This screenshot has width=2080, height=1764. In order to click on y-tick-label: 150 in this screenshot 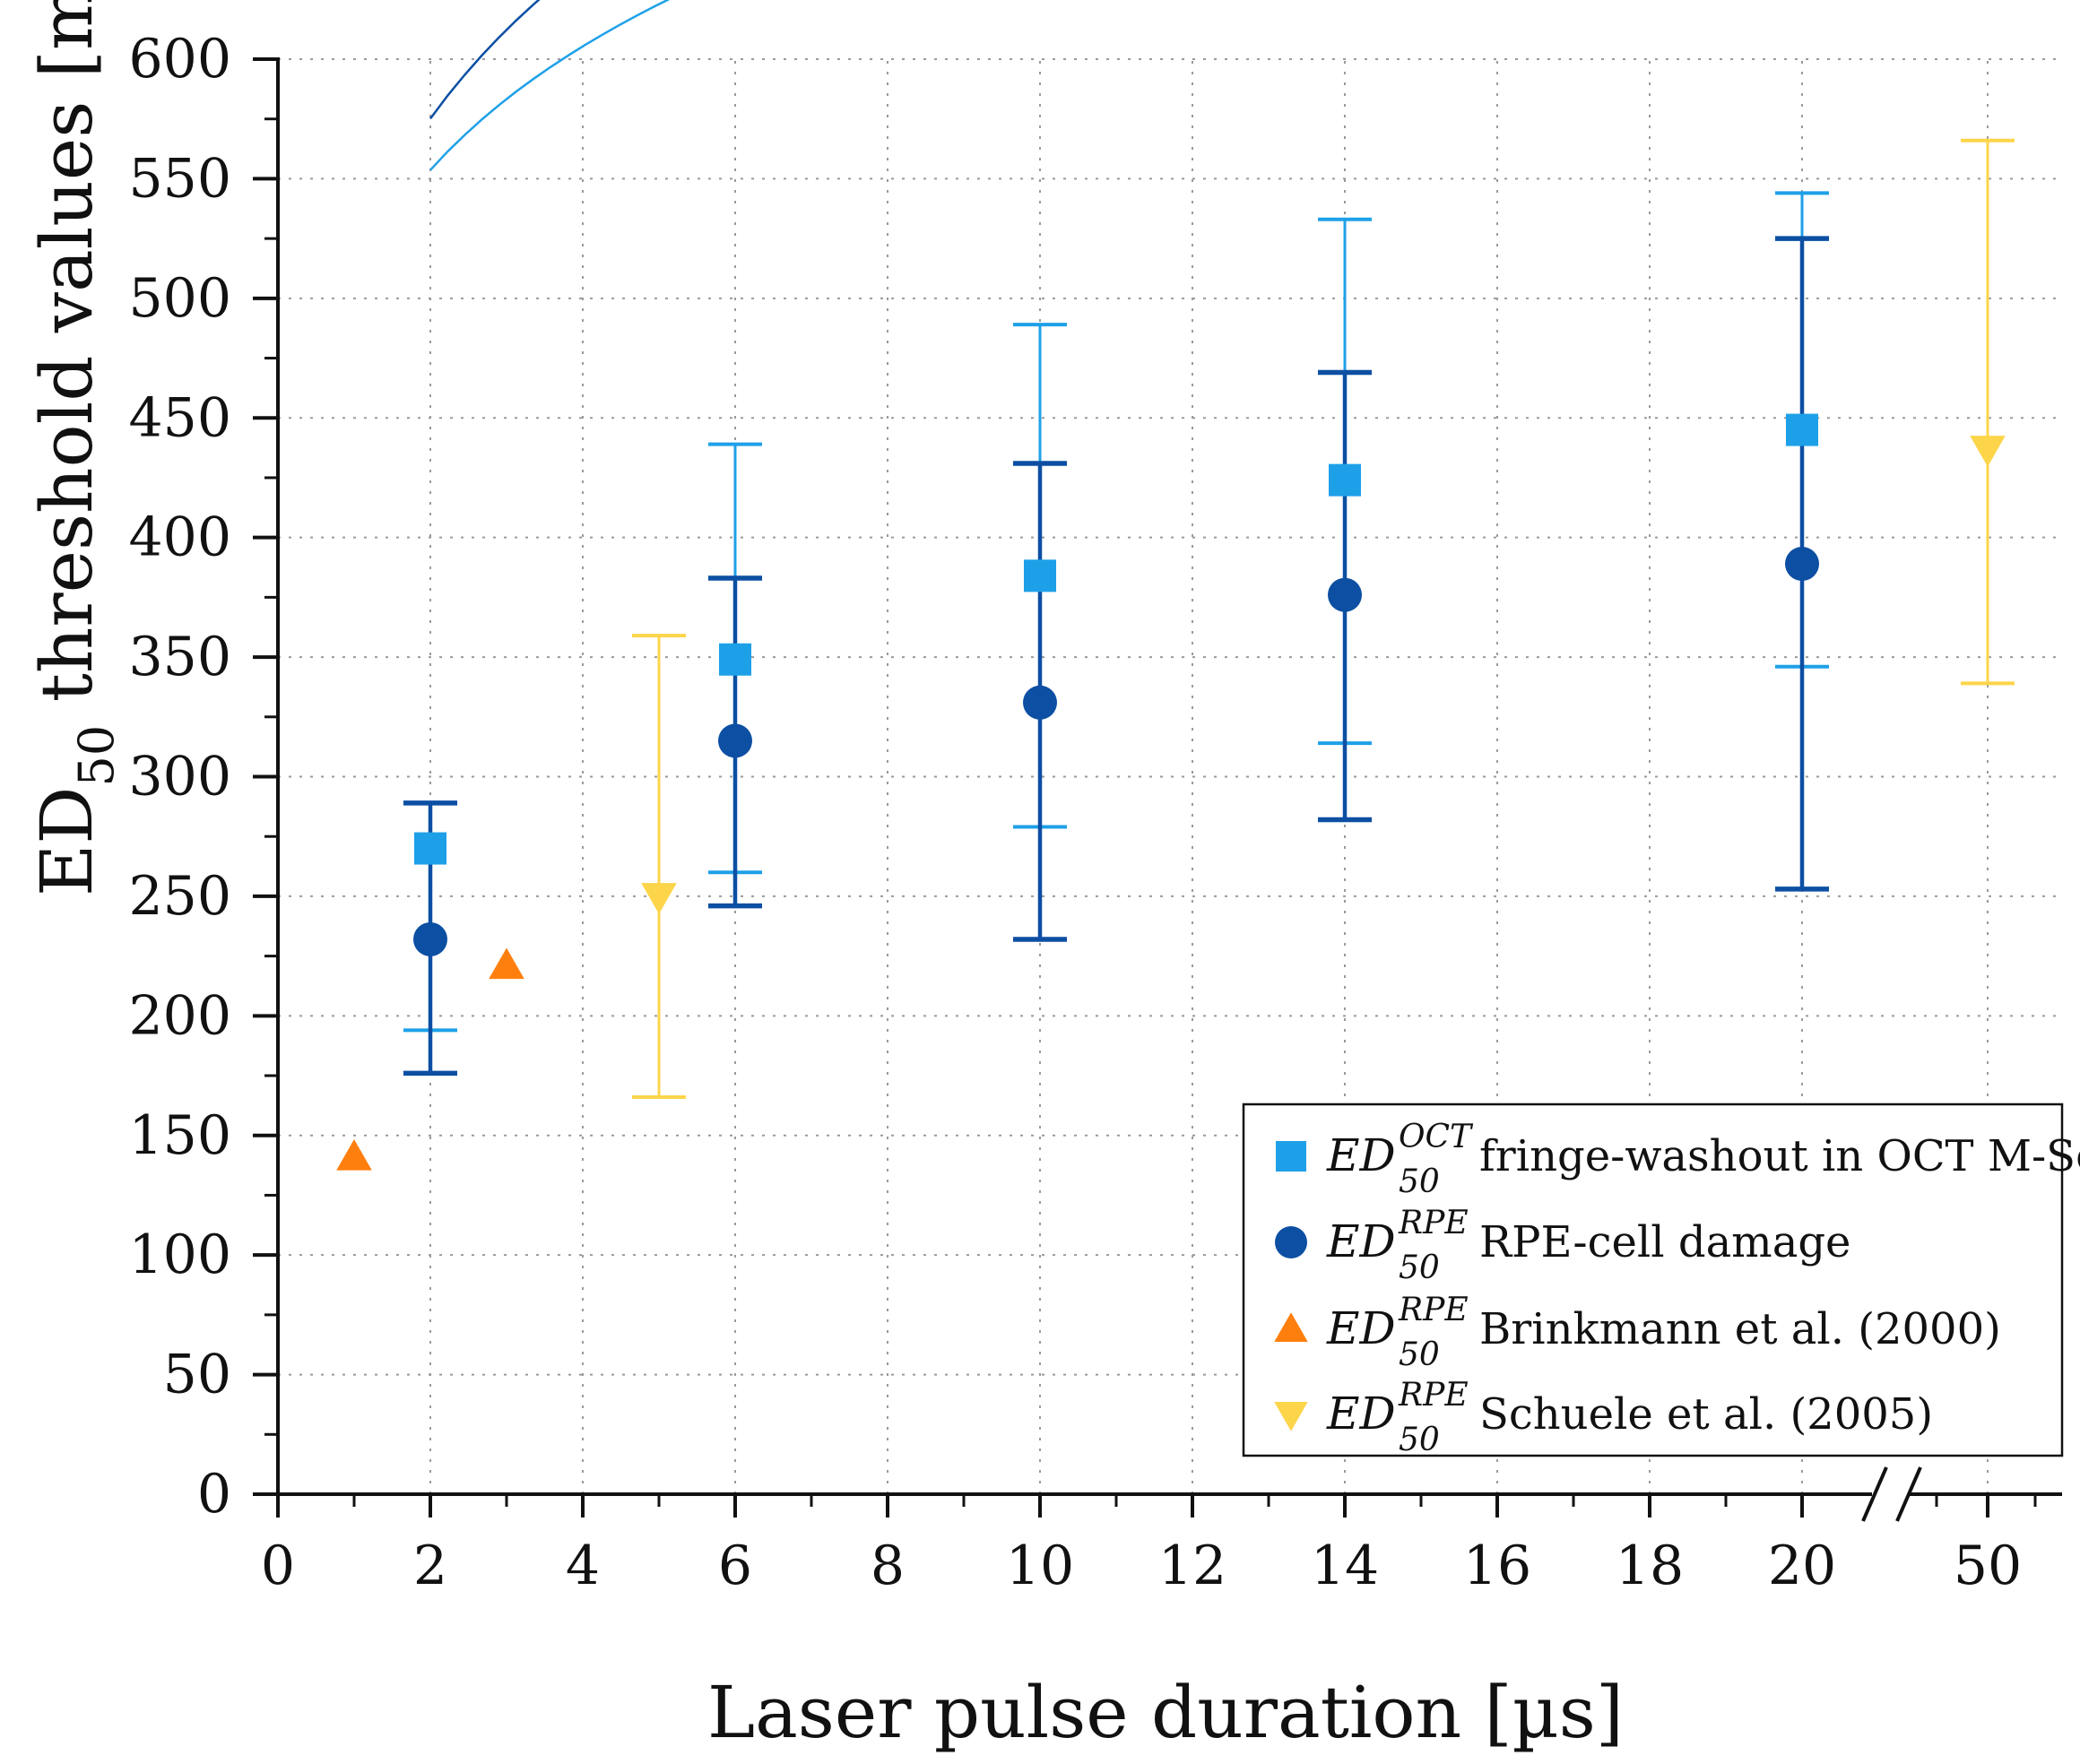, I will do `click(180, 1135)`.